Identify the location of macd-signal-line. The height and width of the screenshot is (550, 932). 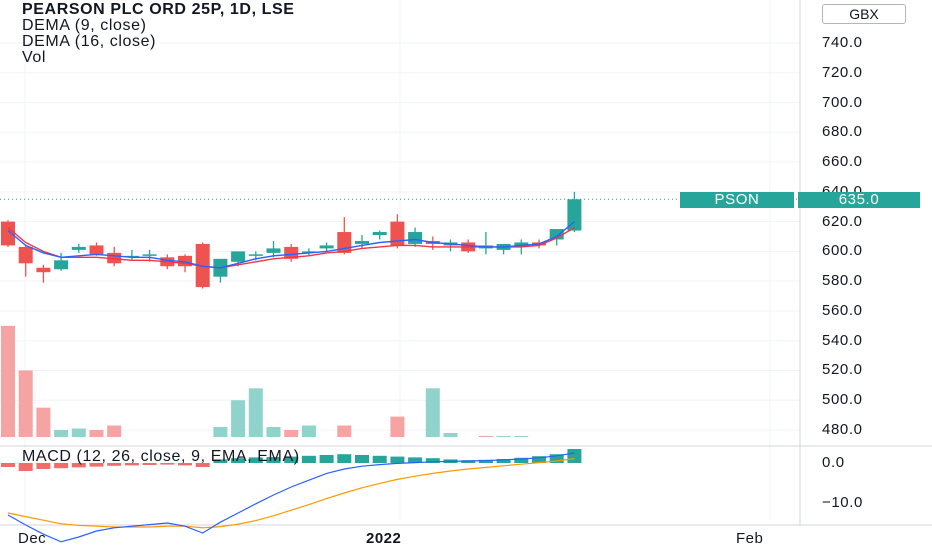
(291, 493).